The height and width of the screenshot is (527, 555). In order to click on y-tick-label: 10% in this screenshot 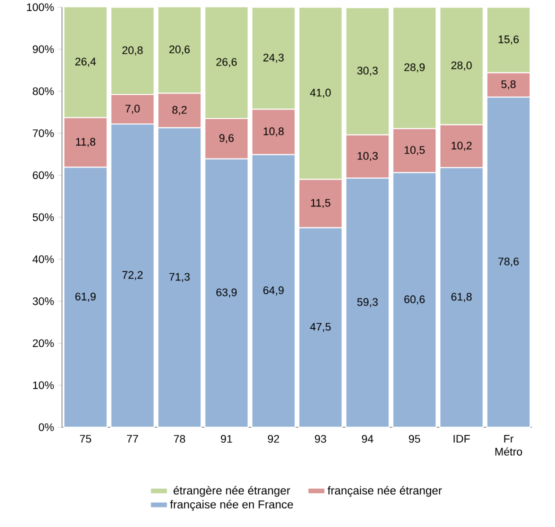, I will do `click(43, 385)`.